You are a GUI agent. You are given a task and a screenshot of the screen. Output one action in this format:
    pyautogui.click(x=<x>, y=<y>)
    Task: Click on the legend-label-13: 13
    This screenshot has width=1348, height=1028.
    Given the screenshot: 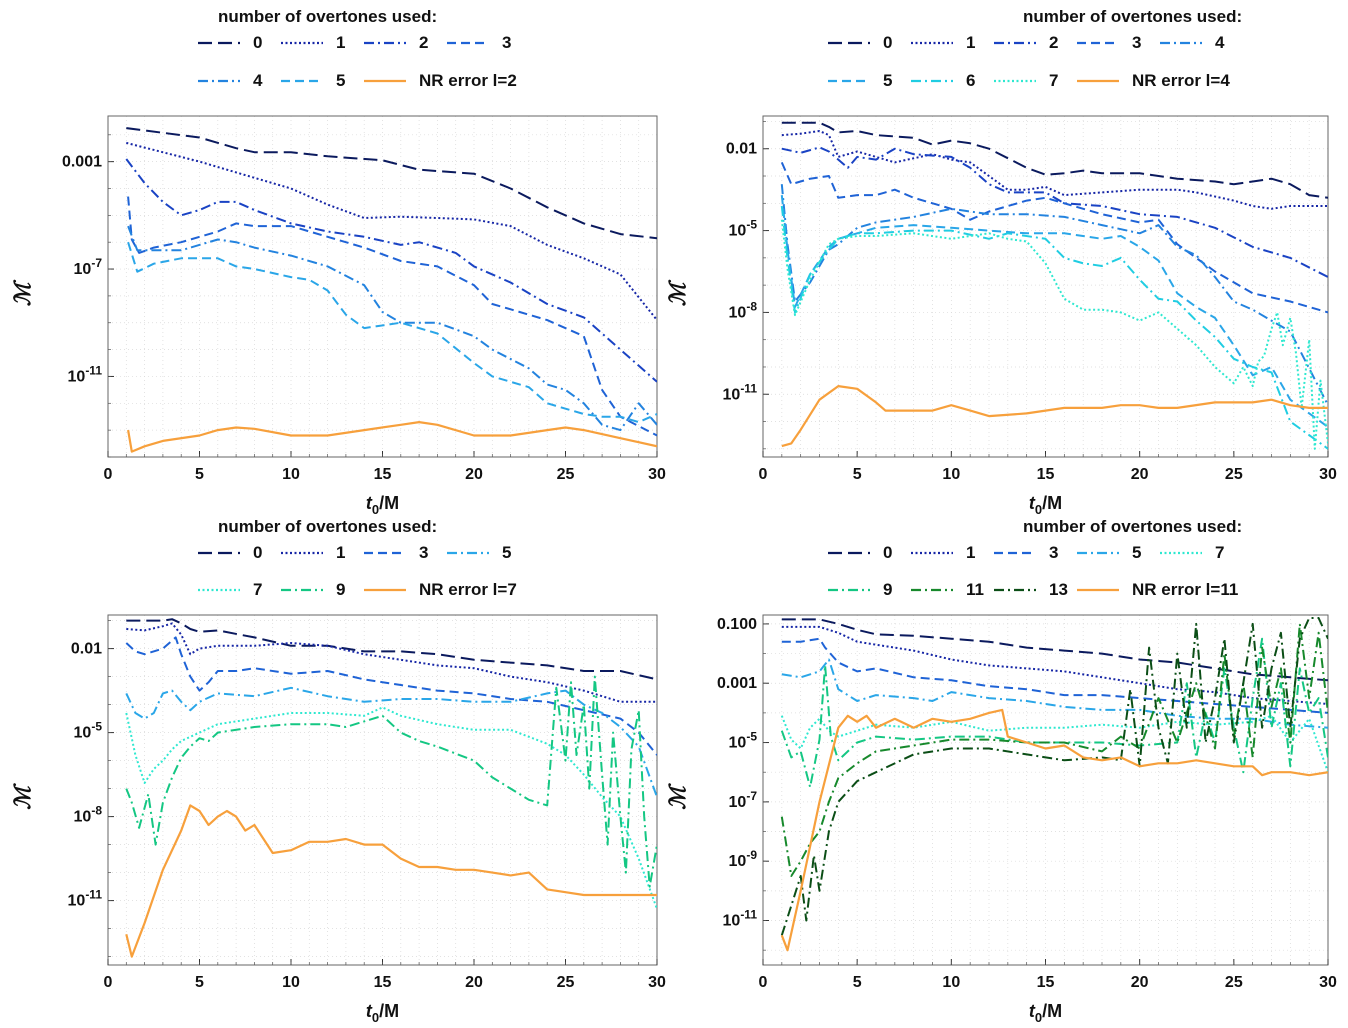 What is the action you would take?
    pyautogui.click(x=1058, y=589)
    